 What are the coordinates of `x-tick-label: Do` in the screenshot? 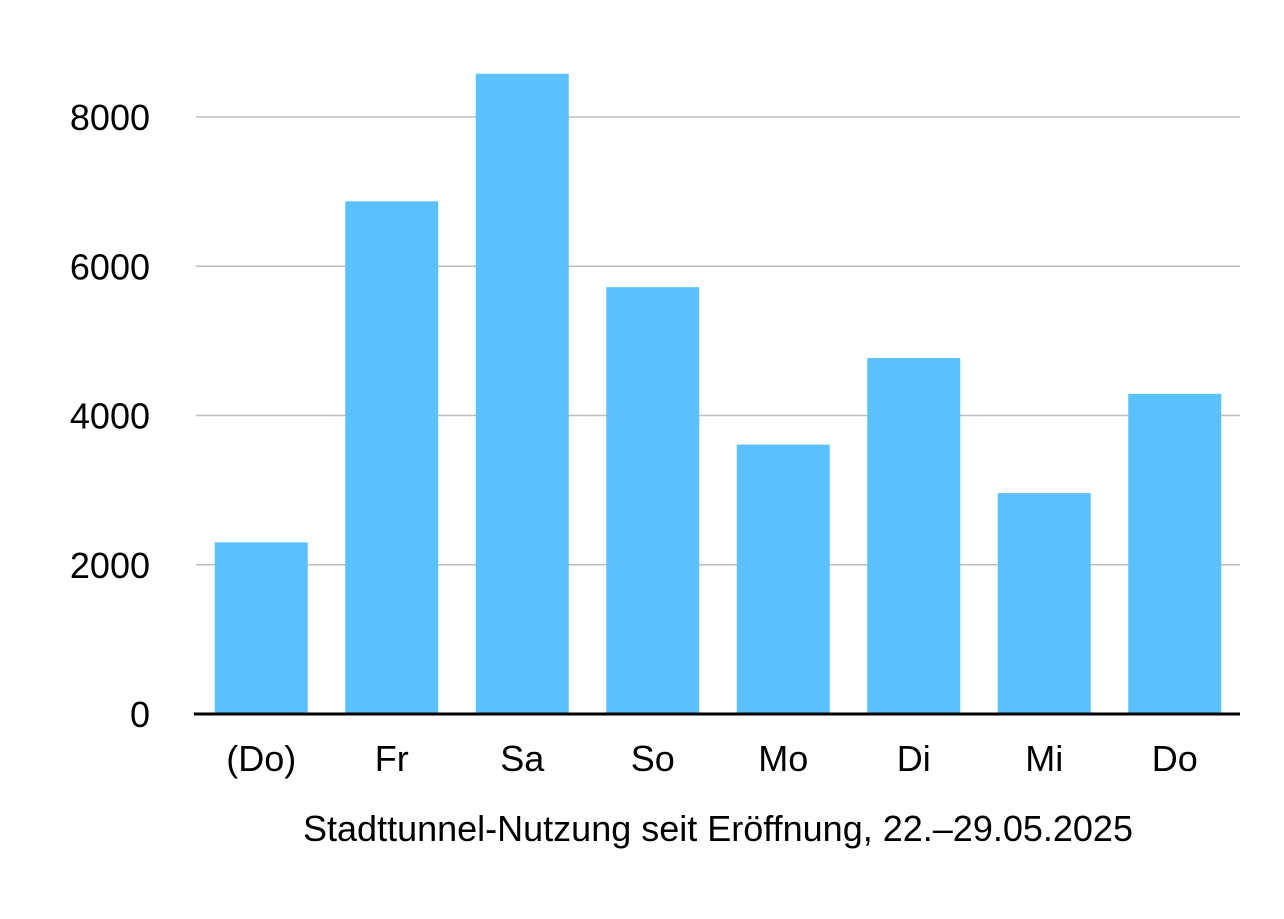 It's located at (1175, 758).